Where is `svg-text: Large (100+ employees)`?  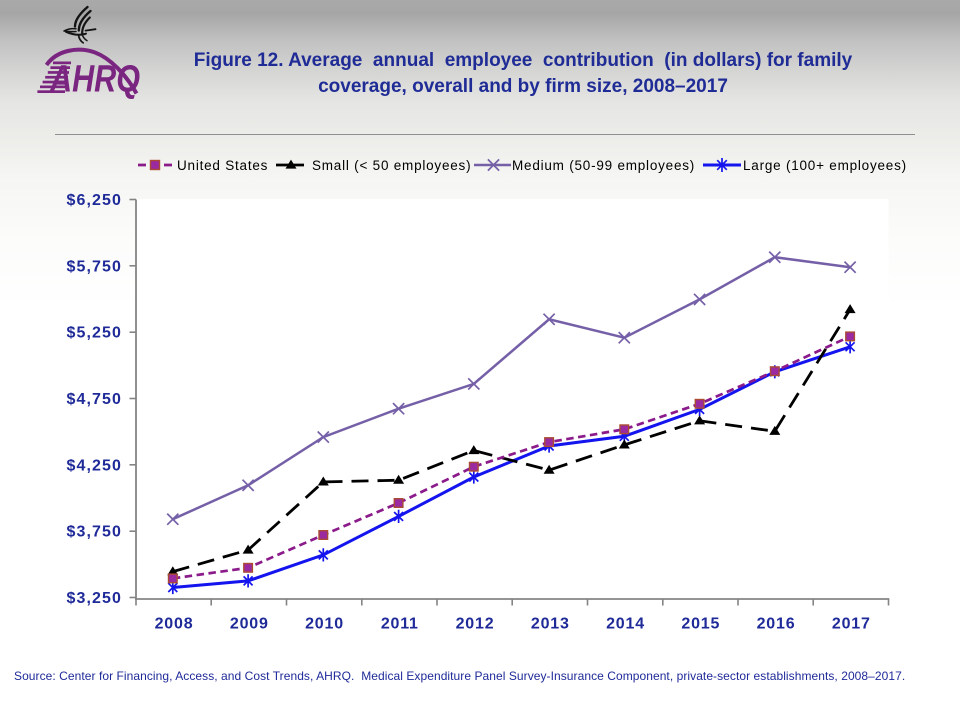
svg-text: Large (100+ employees) is located at coordinates (825, 165).